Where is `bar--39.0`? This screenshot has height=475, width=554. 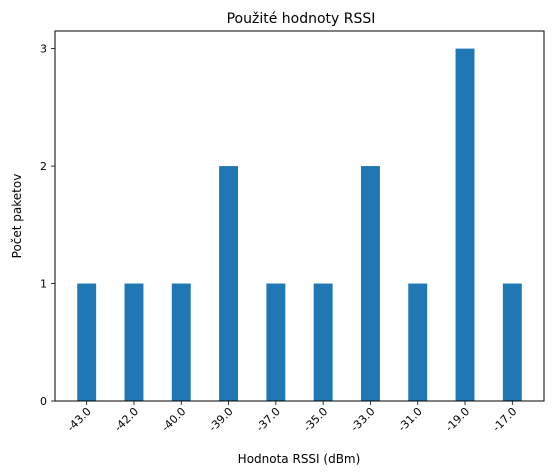 bar--39.0 is located at coordinates (229, 283).